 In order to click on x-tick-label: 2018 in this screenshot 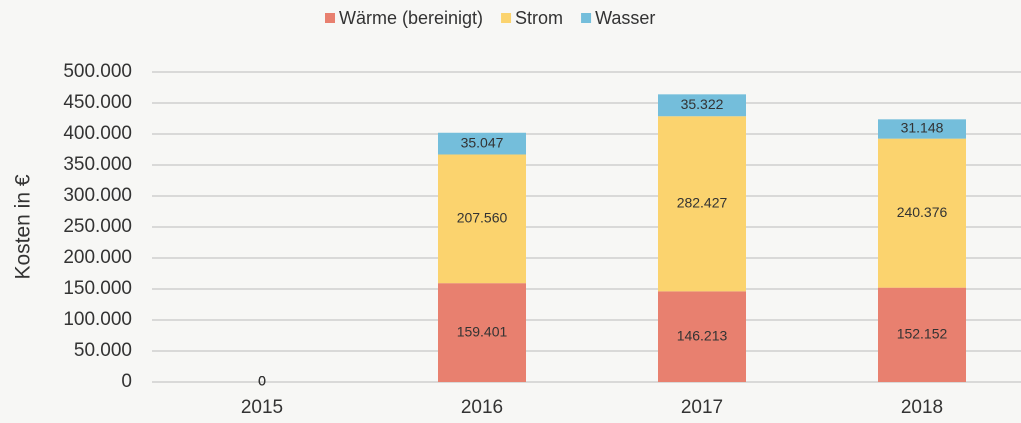, I will do `click(922, 407)`.